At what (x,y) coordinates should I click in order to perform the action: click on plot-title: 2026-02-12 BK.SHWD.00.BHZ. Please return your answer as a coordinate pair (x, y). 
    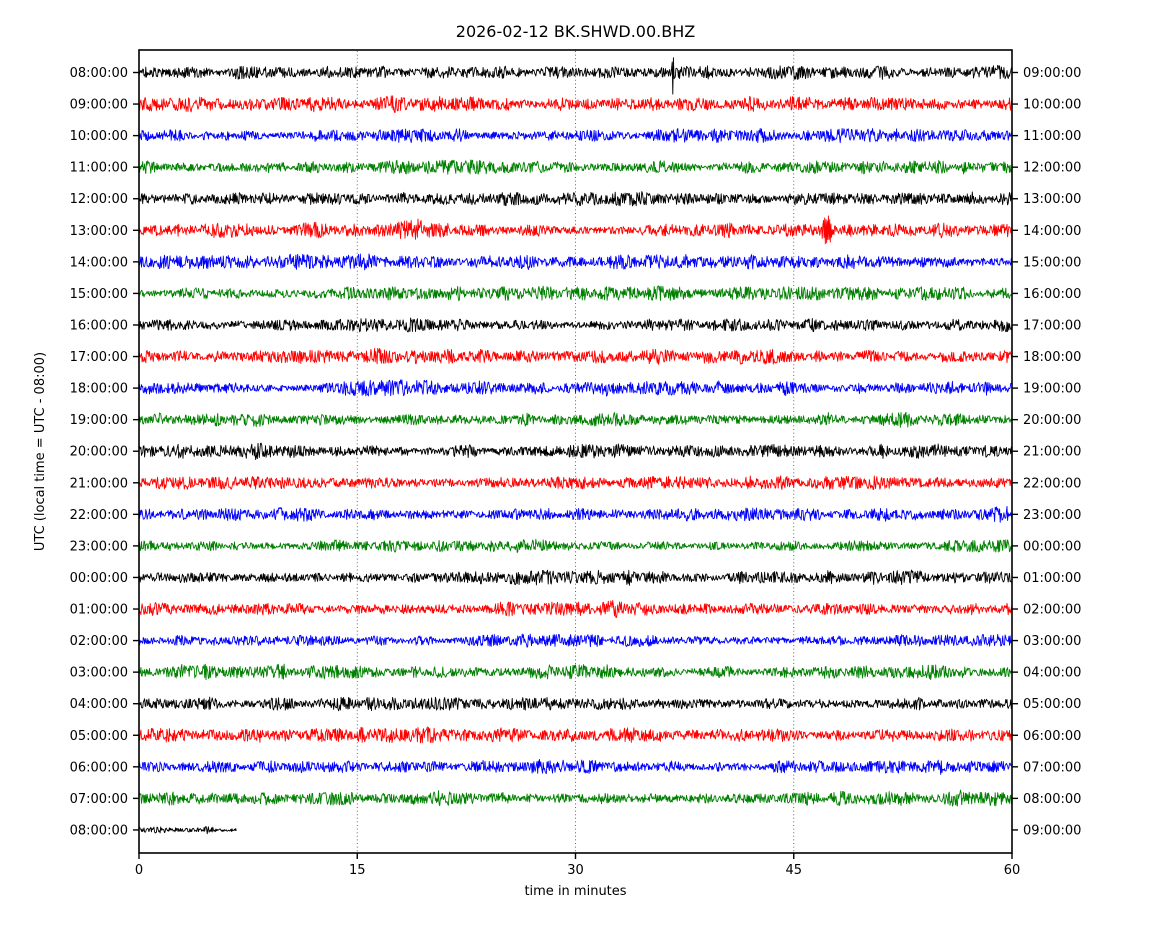
    Looking at the image, I should click on (575, 31).